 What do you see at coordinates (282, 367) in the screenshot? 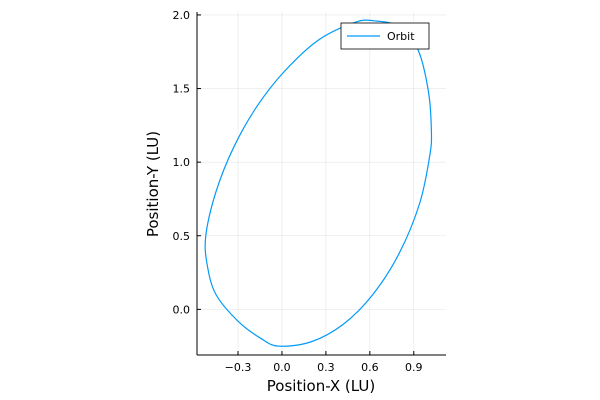
I see `x-tick-label: 0.0` at bounding box center [282, 367].